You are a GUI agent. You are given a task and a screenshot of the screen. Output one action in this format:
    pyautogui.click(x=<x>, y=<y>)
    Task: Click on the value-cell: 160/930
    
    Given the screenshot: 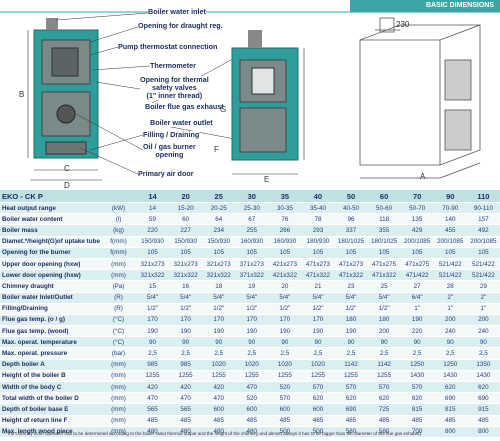 What is the action you would take?
    pyautogui.click(x=285, y=242)
    